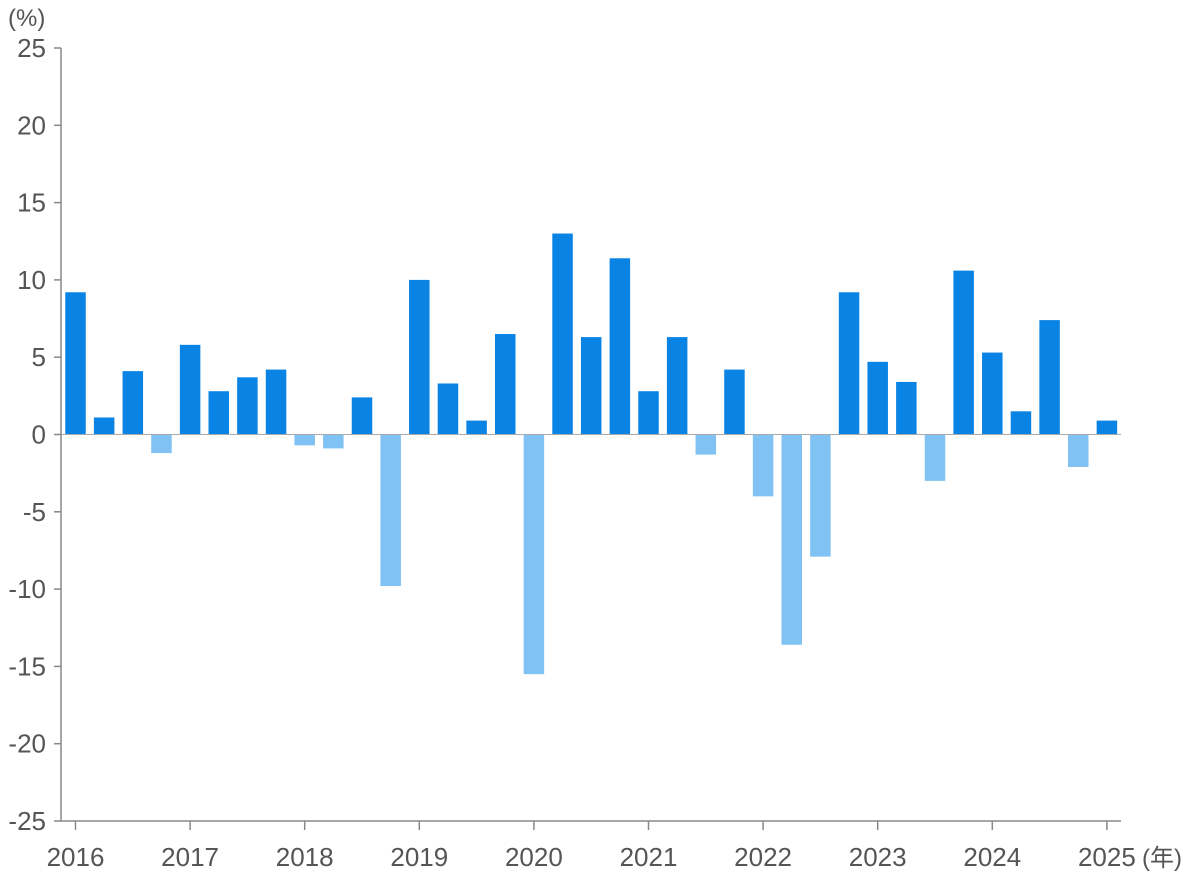 The image size is (1184, 872). Describe the element at coordinates (1107, 857) in the screenshot. I see `x-tick-label: 2025` at that location.